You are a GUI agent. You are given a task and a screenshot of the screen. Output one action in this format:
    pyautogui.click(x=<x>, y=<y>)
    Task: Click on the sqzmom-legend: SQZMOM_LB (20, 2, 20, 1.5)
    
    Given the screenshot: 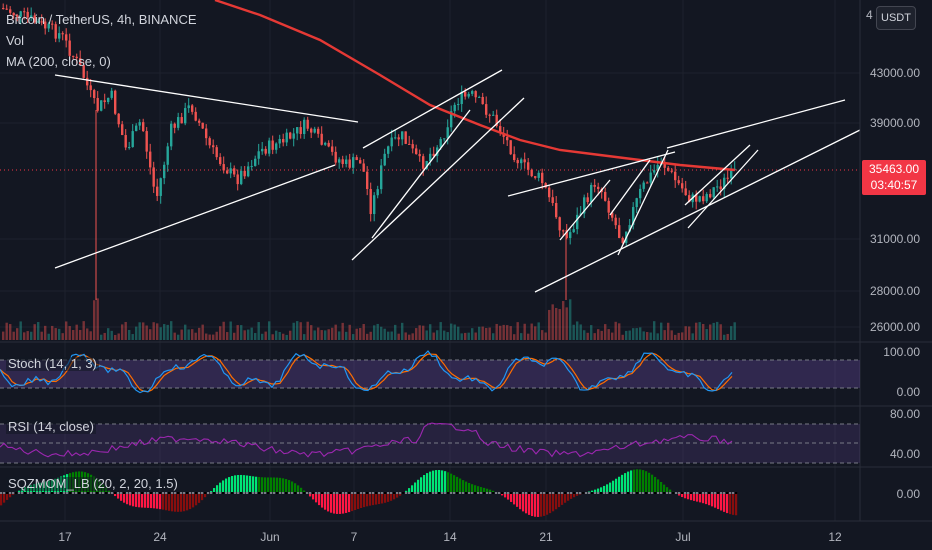 What is the action you would take?
    pyautogui.click(x=93, y=483)
    